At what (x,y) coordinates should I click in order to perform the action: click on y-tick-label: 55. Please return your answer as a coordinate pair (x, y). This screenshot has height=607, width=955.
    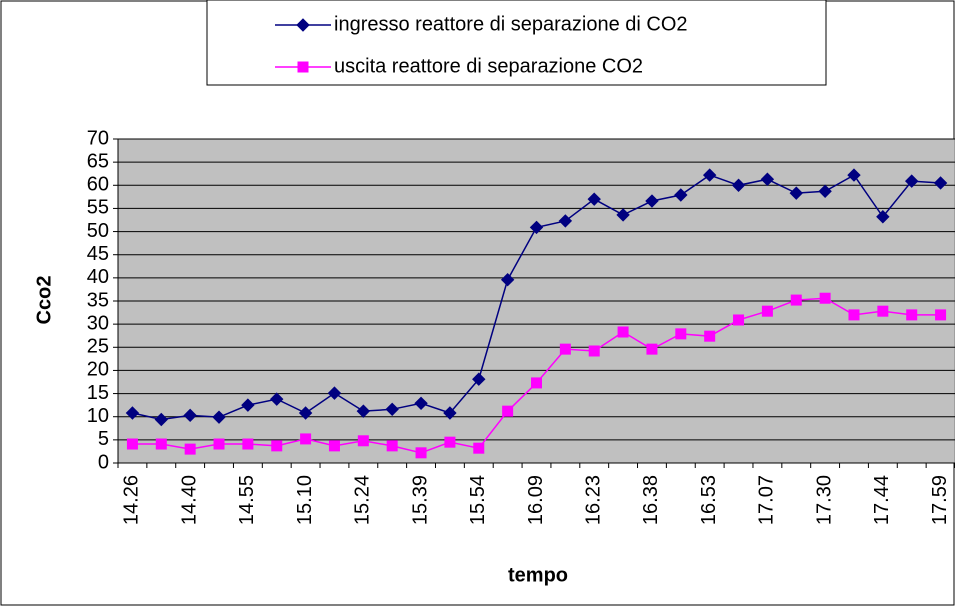
    Looking at the image, I should click on (98, 208).